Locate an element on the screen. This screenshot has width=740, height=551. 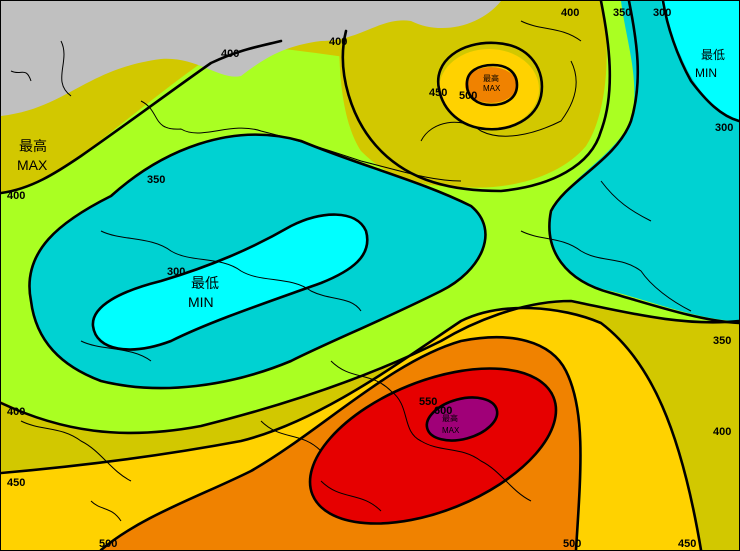
label-350-right: 350 is located at coordinates (722, 341).